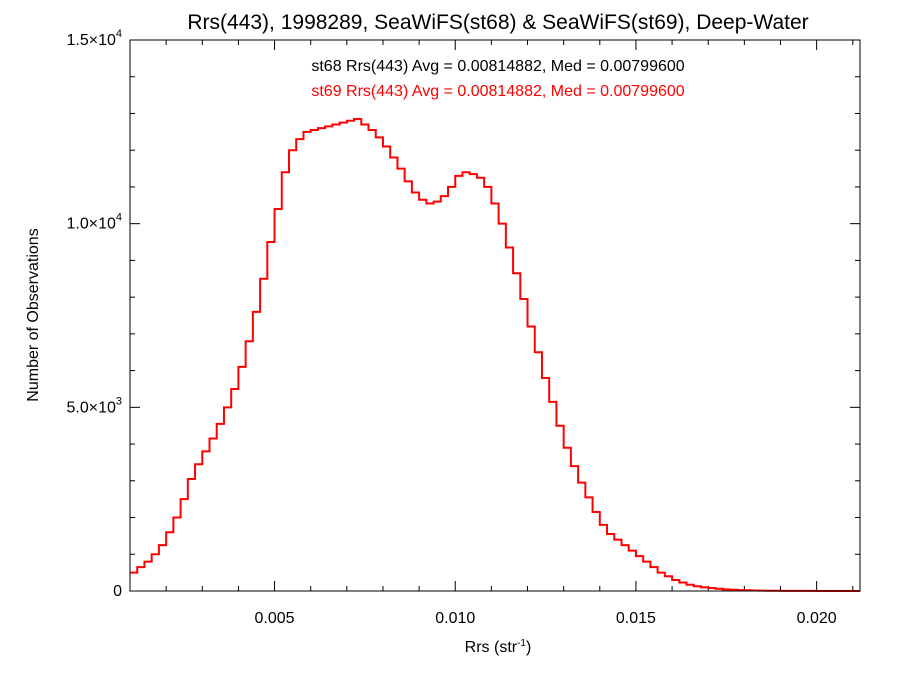 This screenshot has height=675, width=900. What do you see at coordinates (528, 647) in the screenshot?
I see `x-axis-label-close: )` at bounding box center [528, 647].